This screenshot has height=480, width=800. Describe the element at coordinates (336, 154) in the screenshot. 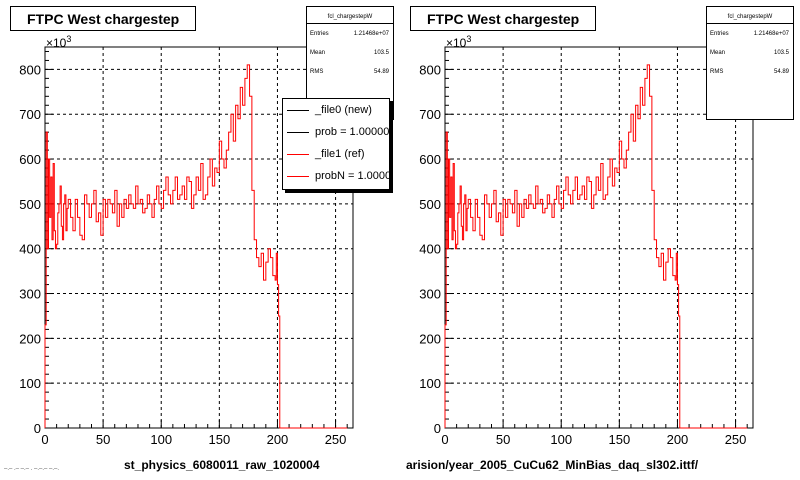

I see `legend-entry: _file1 (ref)` at that location.